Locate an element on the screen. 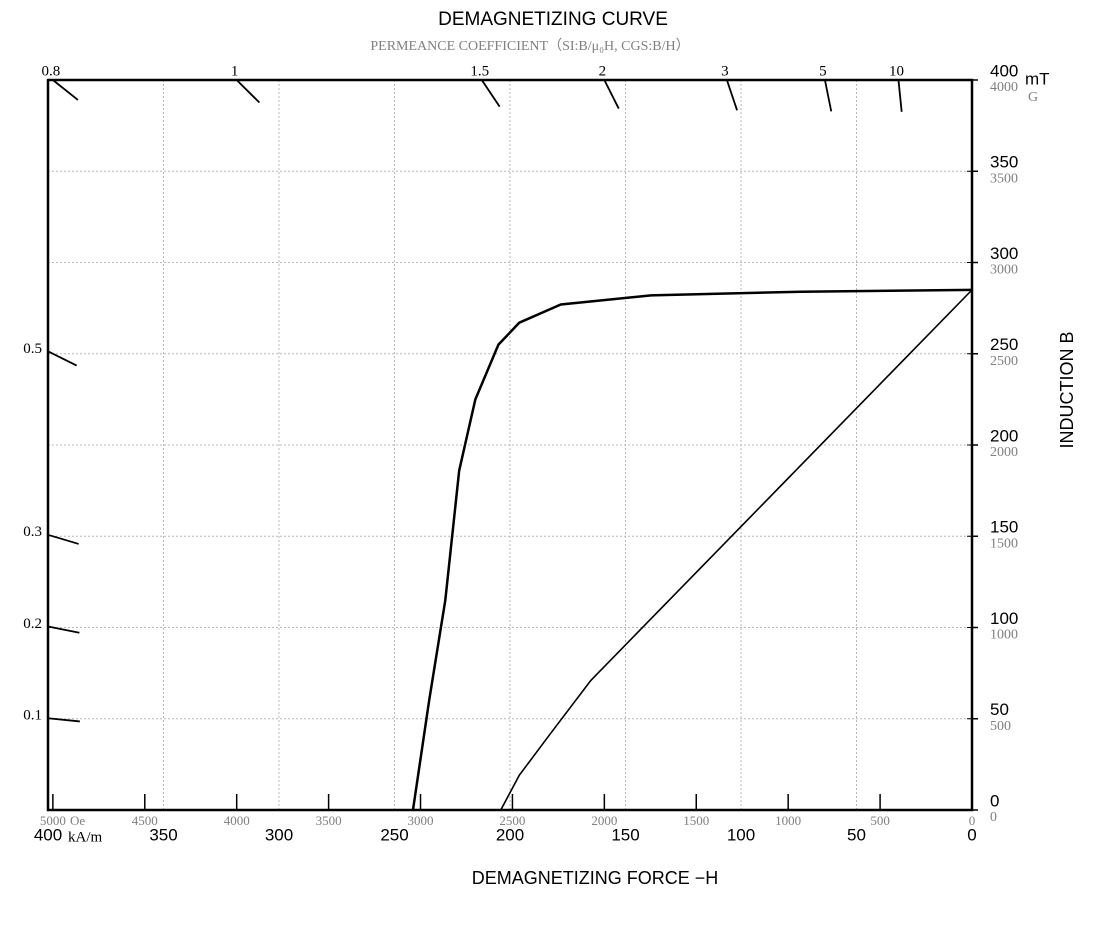 The width and height of the screenshot is (1108, 928). y2-tick-label: 4000 is located at coordinates (1004, 87).